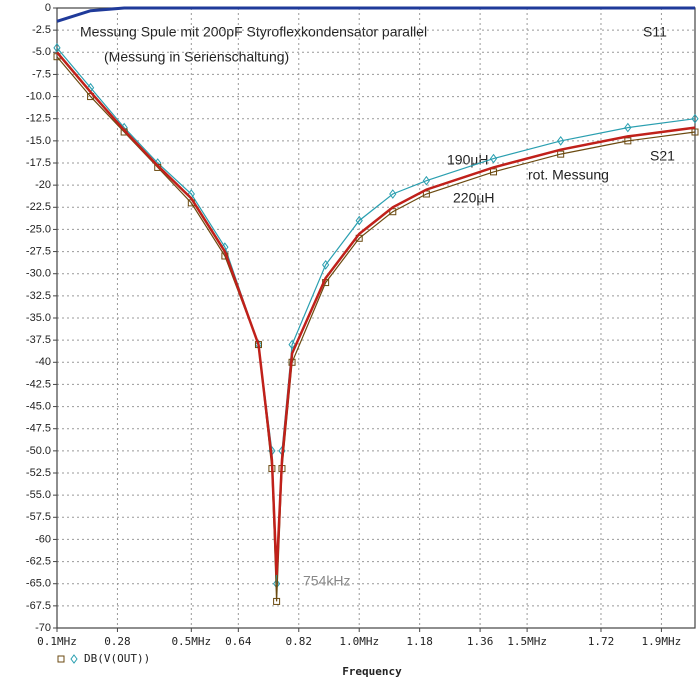 The height and width of the screenshot is (680, 700). I want to click on annotation: S11, so click(655, 32).